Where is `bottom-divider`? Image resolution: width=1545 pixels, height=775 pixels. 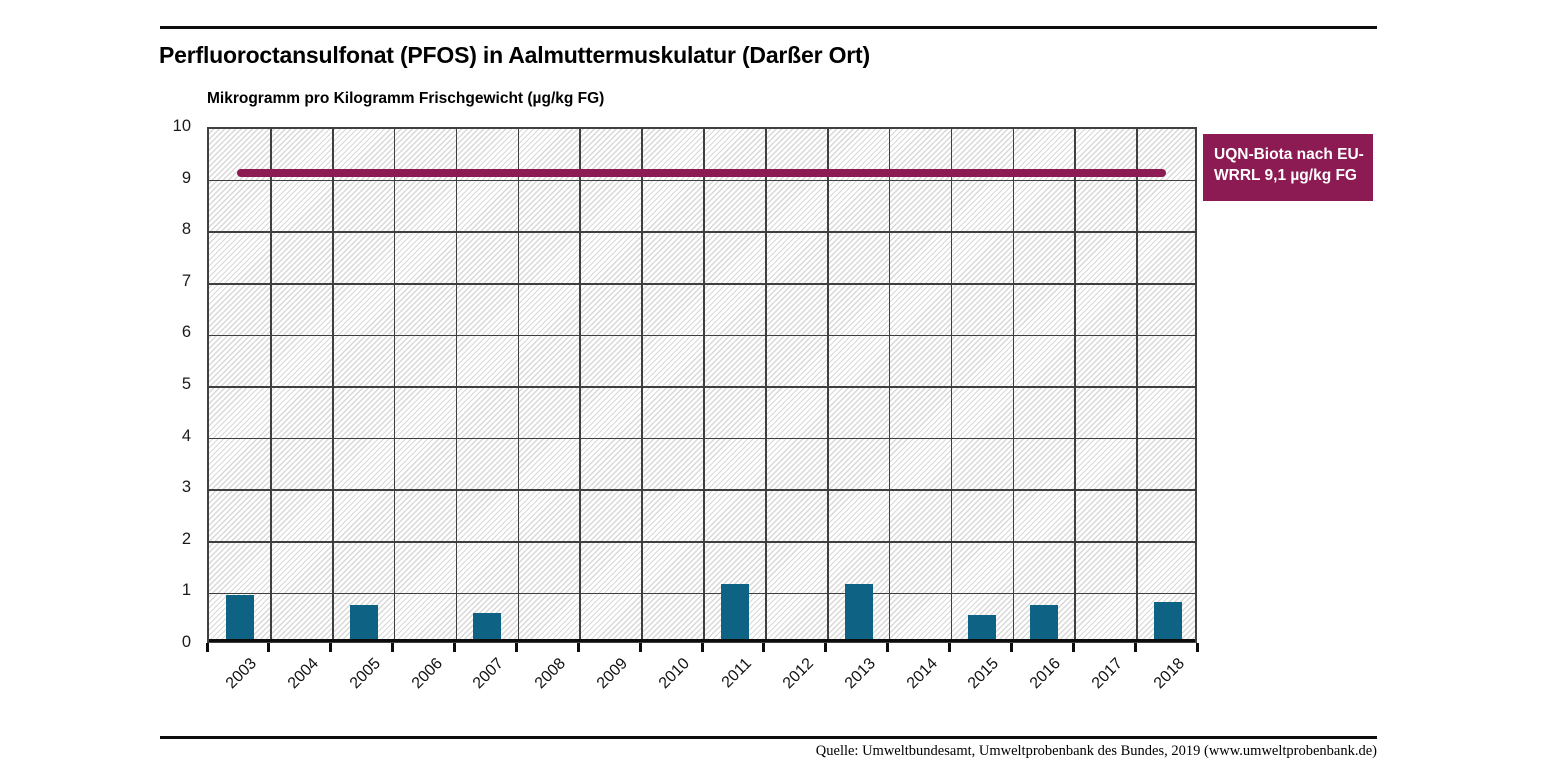 bottom-divider is located at coordinates (768, 737).